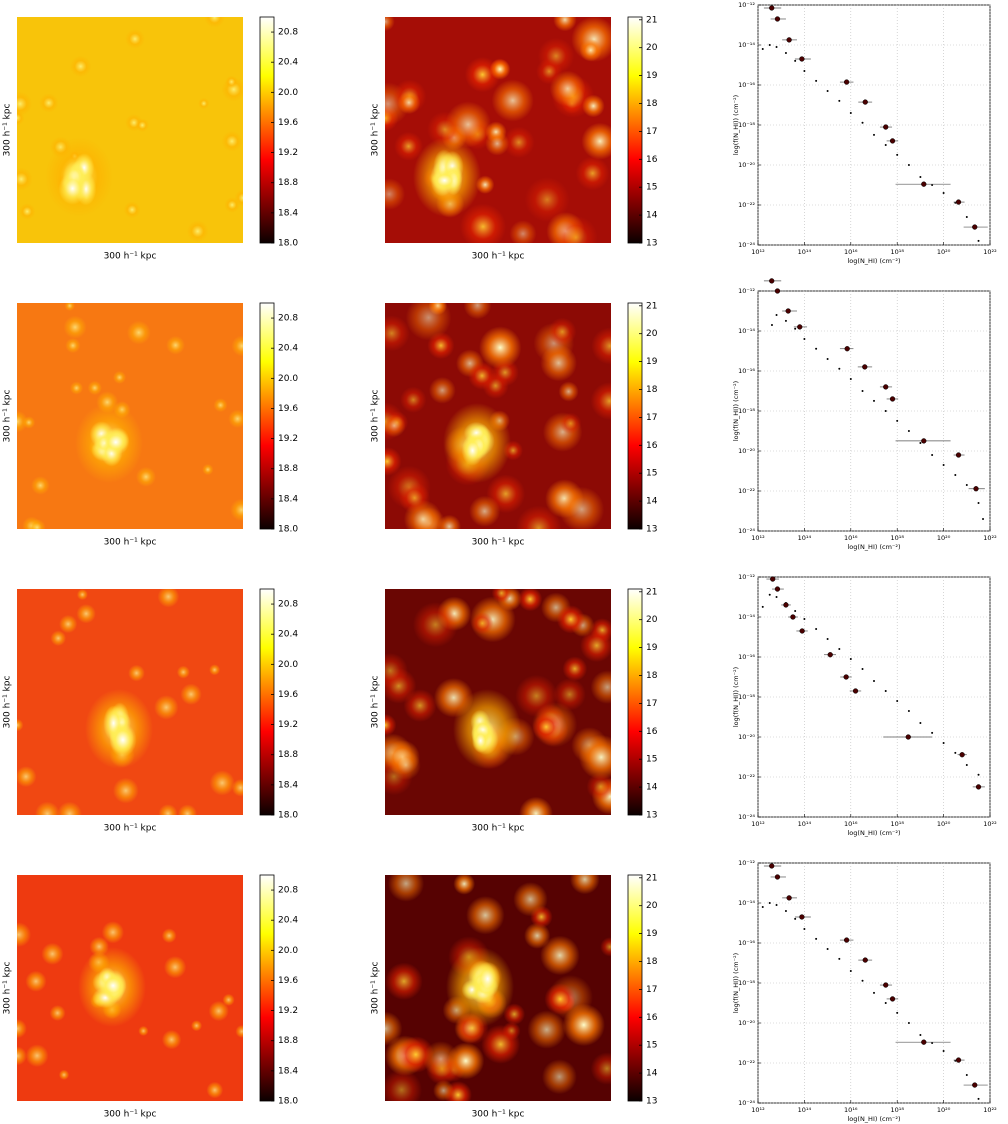  What do you see at coordinates (897, 538) in the screenshot?
I see `x-tick-label: 10¹⁸` at bounding box center [897, 538].